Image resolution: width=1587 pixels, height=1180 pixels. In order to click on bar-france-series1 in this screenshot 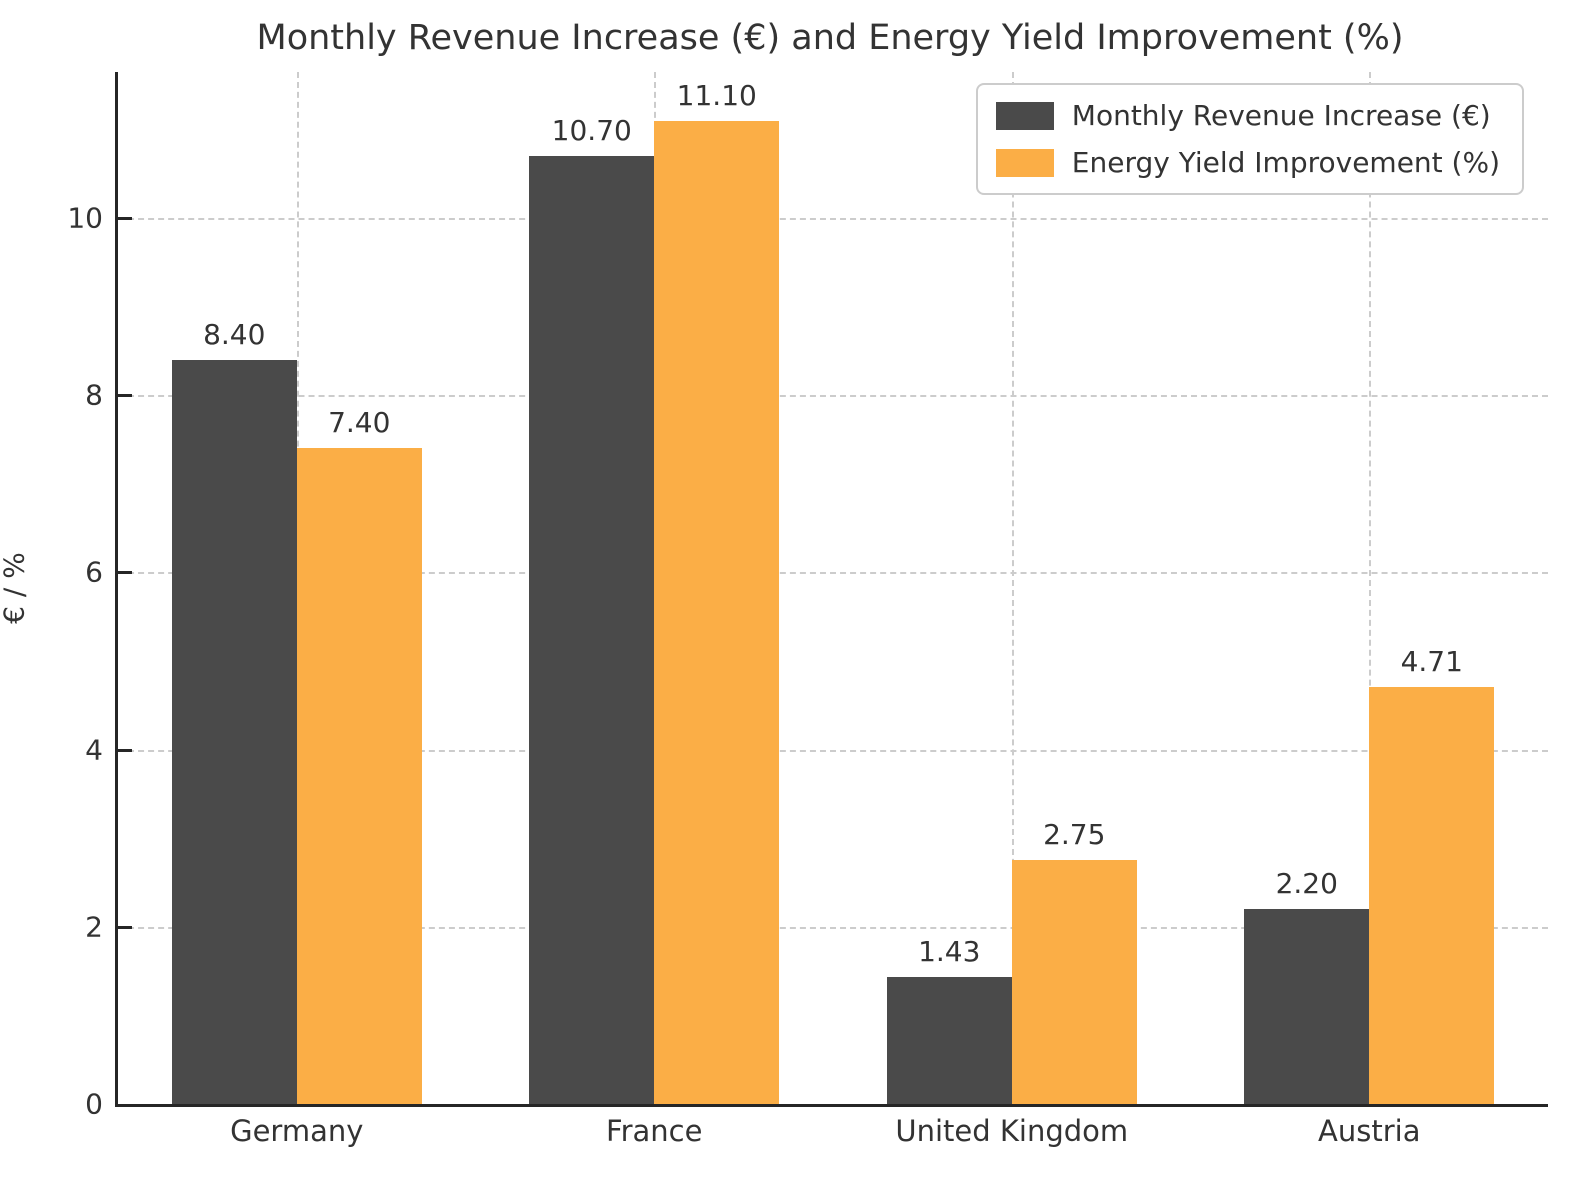, I will do `click(717, 612)`.